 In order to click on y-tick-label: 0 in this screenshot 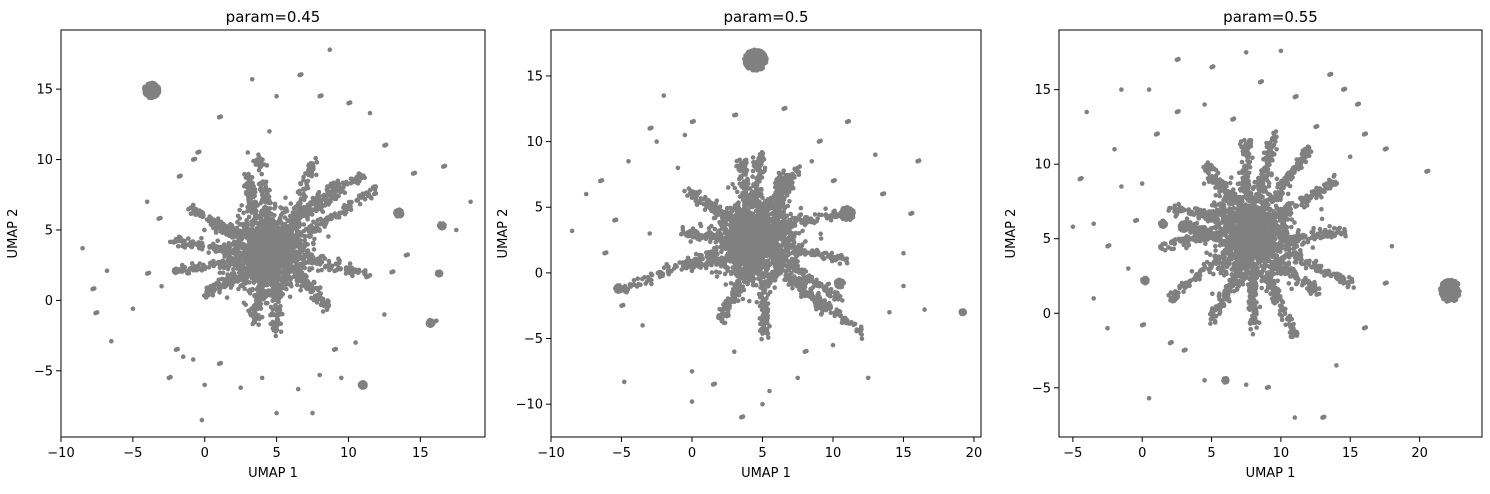, I will do `click(49, 301)`.